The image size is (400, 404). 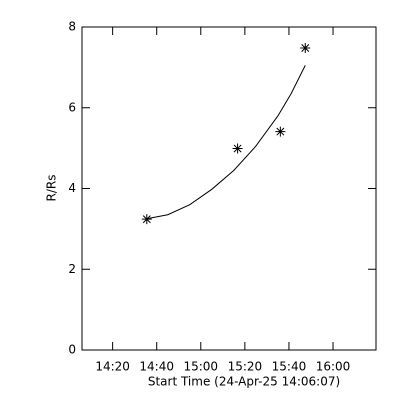 I want to click on y-tick-label: 8, so click(x=72, y=27).